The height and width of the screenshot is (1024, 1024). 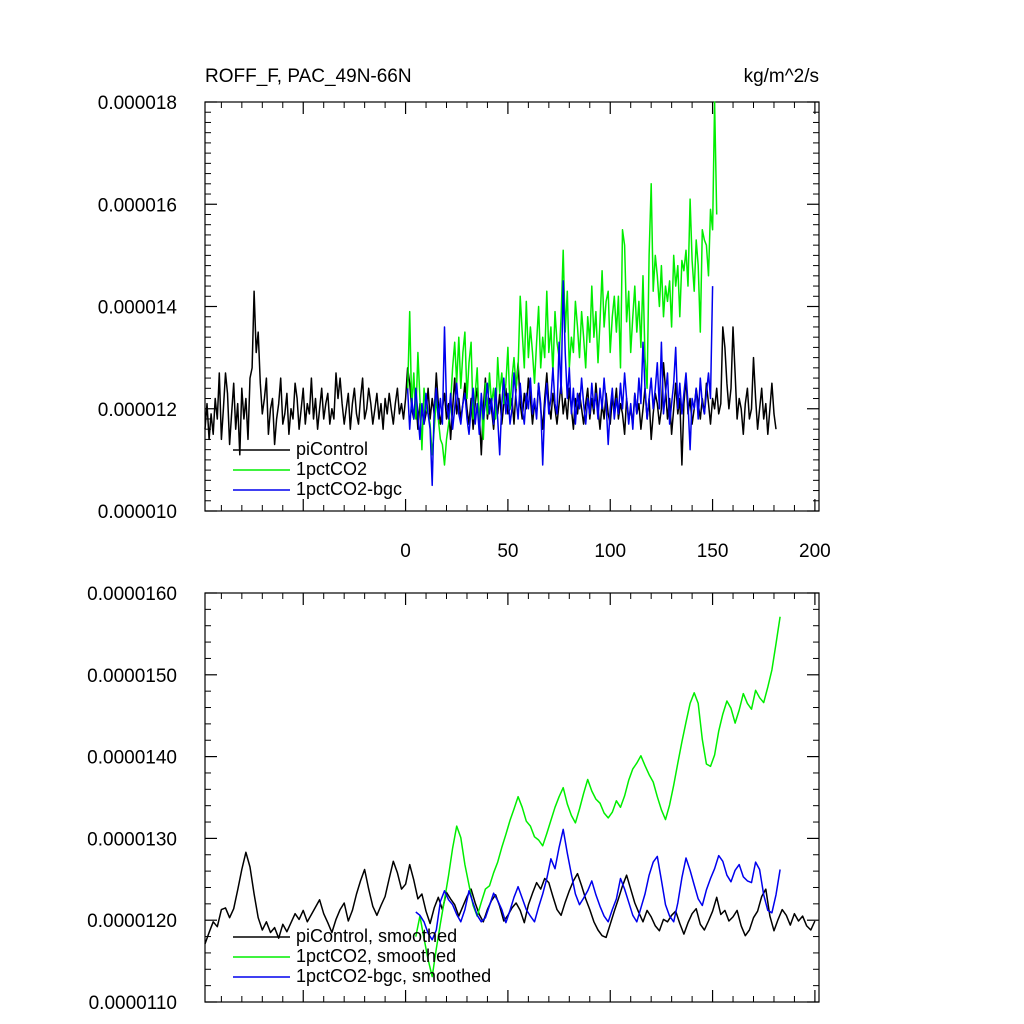 I want to click on x-tick-label: 100, so click(x=610, y=551).